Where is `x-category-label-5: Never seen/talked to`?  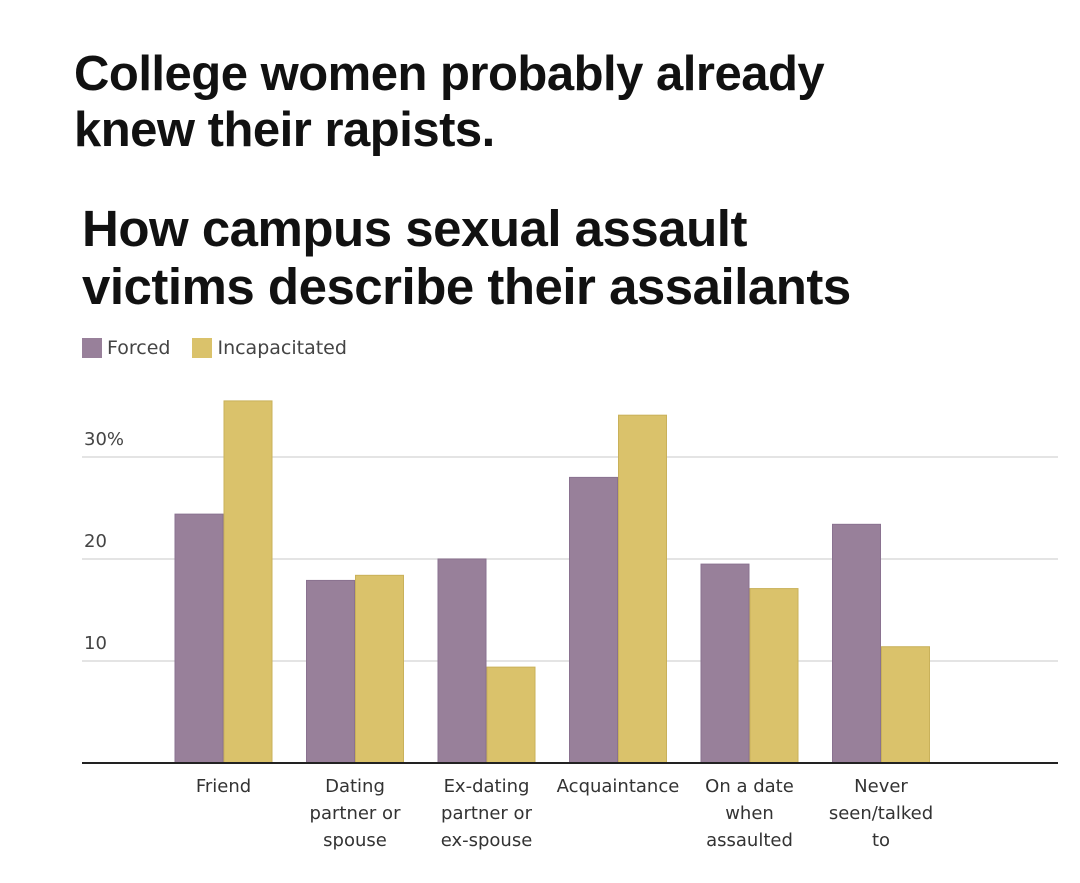
x-category-label-5: Never seen/talked to is located at coordinates (881, 813).